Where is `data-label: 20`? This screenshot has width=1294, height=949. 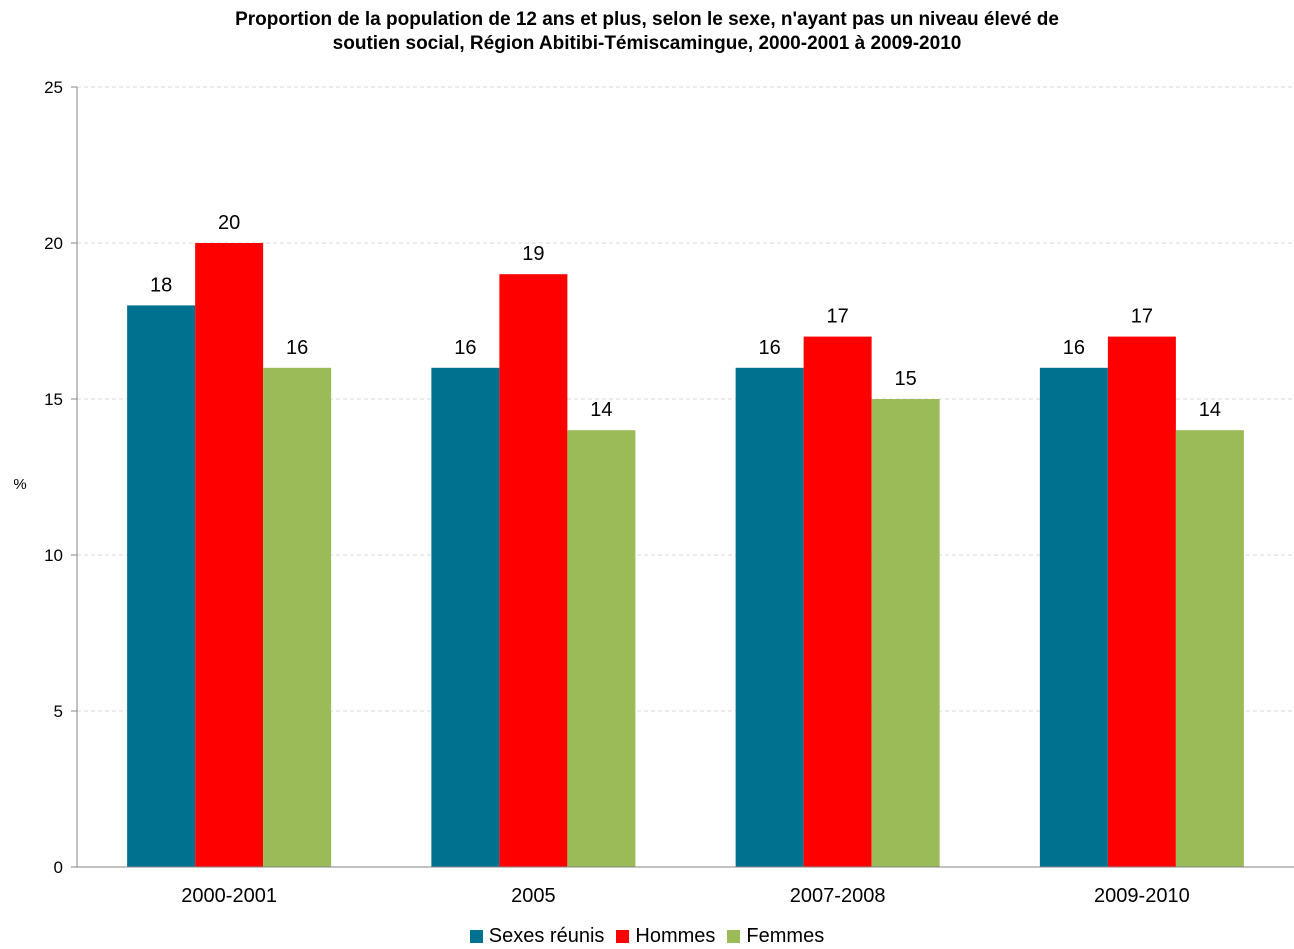
data-label: 20 is located at coordinates (229, 223).